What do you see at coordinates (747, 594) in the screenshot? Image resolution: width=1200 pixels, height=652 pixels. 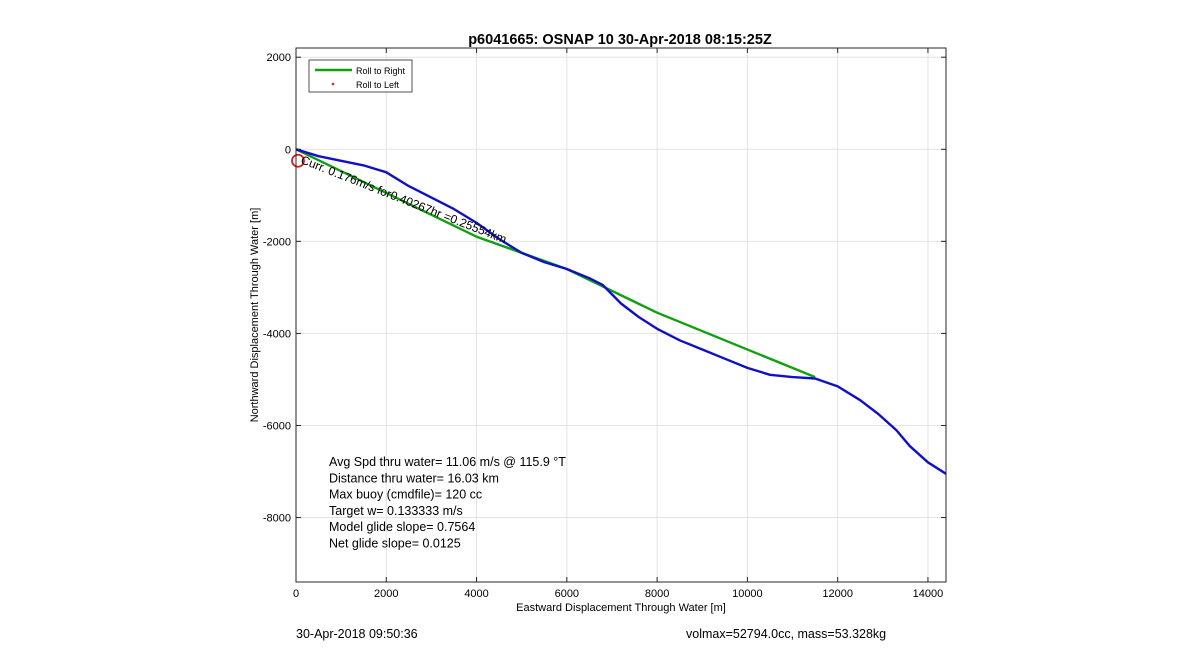 I see `x-tick-label: 10000` at bounding box center [747, 594].